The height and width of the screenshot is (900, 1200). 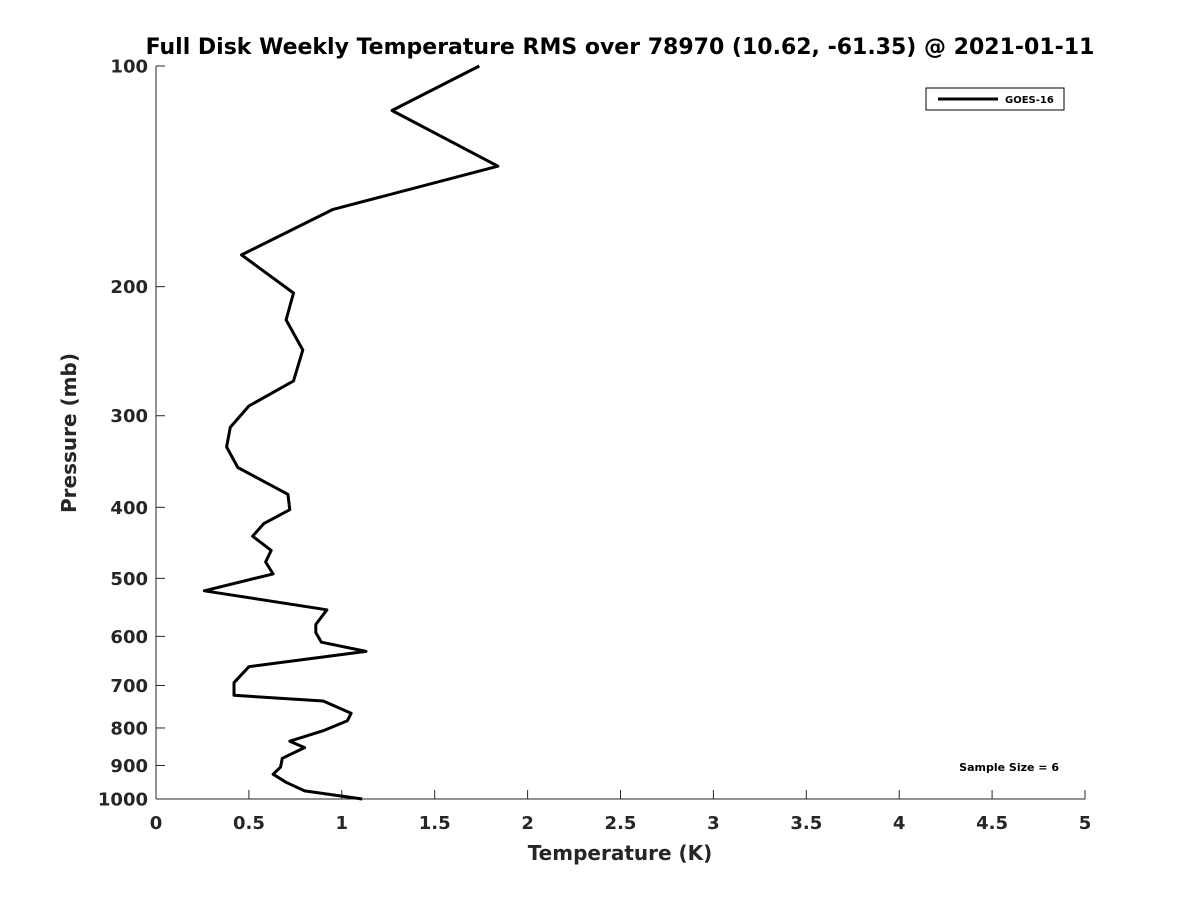 What do you see at coordinates (129, 287) in the screenshot?
I see `y-tick-label: 200` at bounding box center [129, 287].